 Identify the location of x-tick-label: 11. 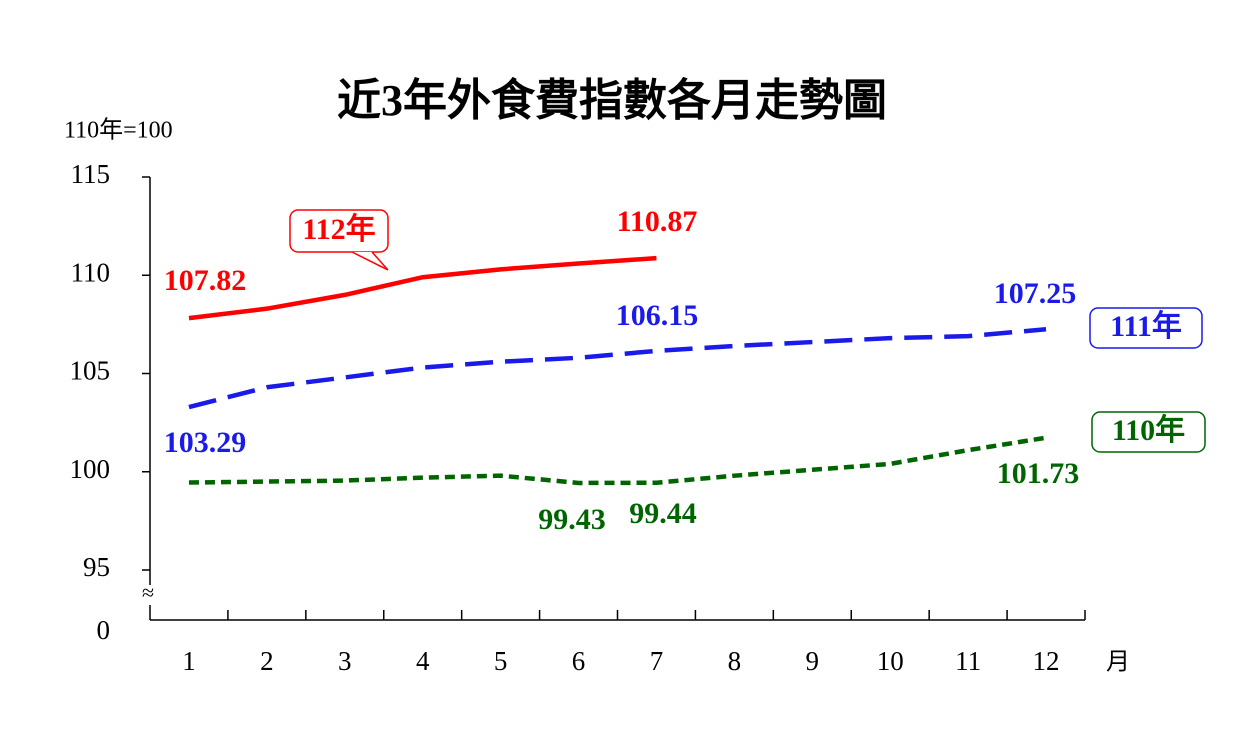
(968, 661).